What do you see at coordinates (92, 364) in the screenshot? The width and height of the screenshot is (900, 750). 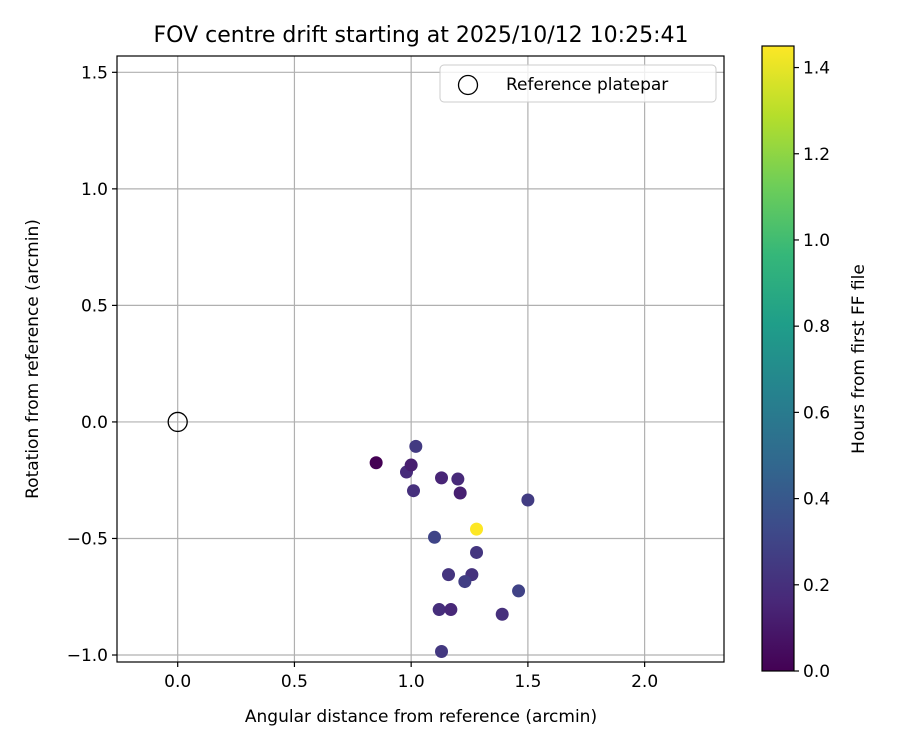 I see `y-axis-ticks: −1.0 −0.5 0.0 0.5 1.0 1.5` at bounding box center [92, 364].